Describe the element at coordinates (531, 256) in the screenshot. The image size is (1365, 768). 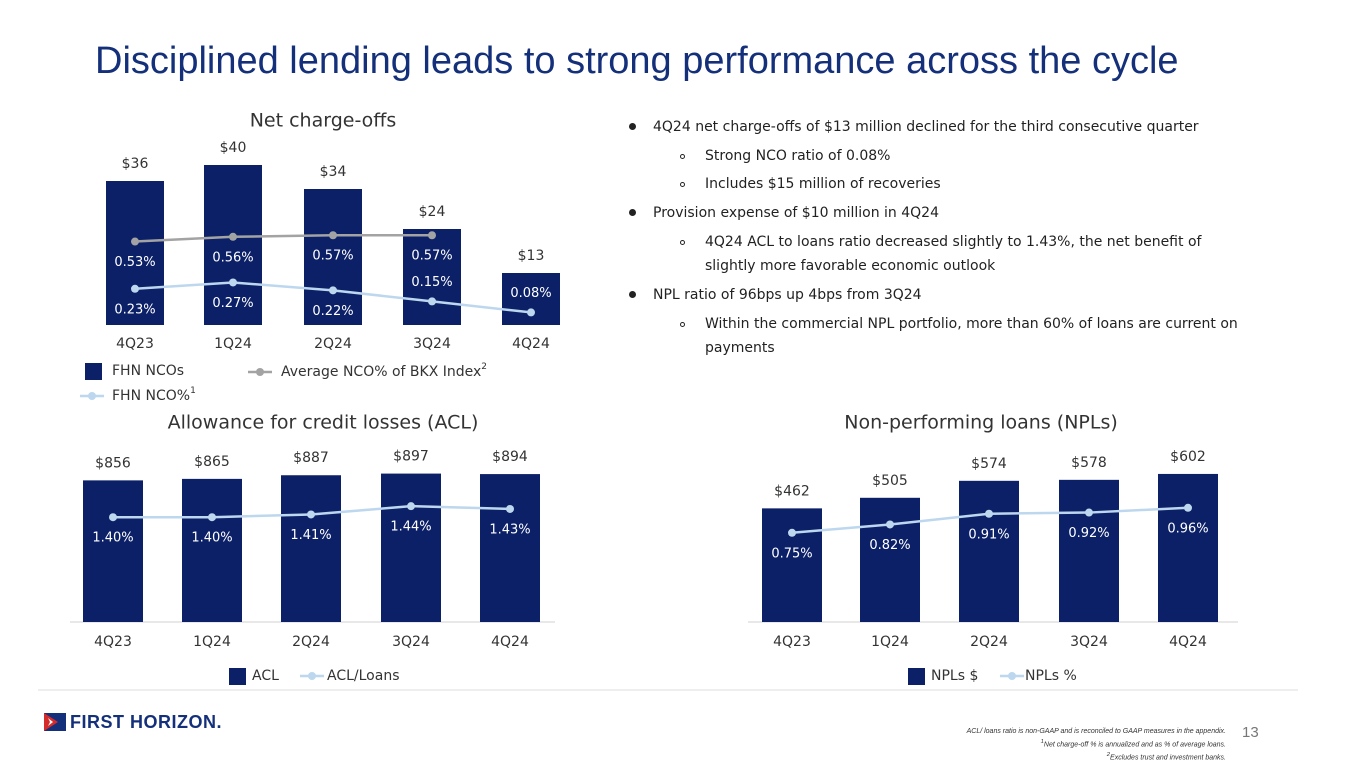
I see `bar-value-label: $13` at that location.